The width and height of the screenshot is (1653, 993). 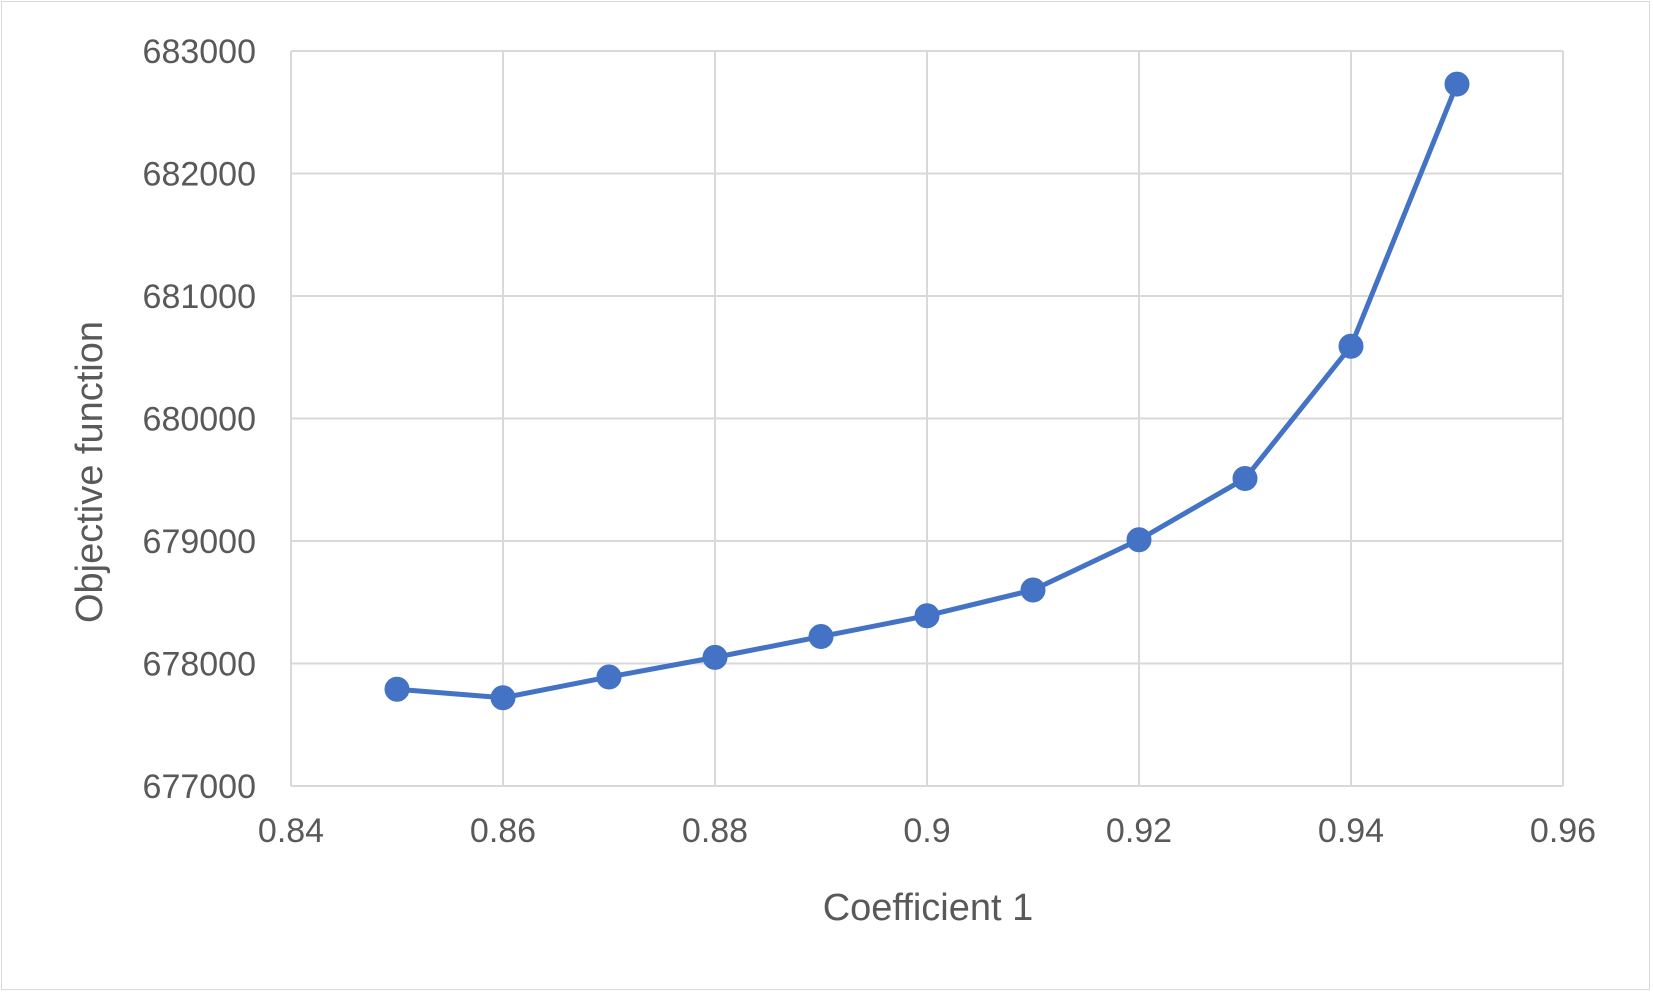 What do you see at coordinates (1563, 831) in the screenshot?
I see `x-tick-label: 0.96` at bounding box center [1563, 831].